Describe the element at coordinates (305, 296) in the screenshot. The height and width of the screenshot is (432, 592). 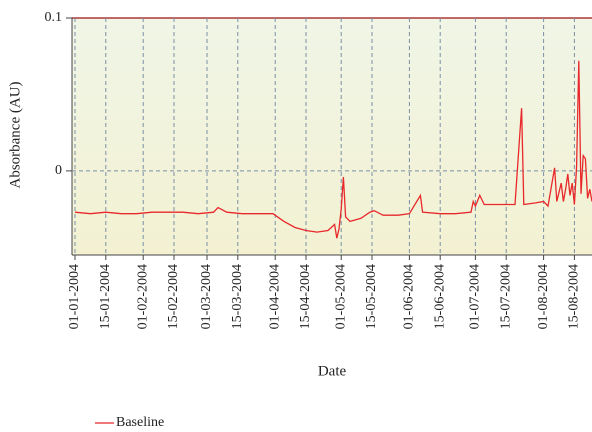
I see `x-tick-label: 15-04-2004` at that location.